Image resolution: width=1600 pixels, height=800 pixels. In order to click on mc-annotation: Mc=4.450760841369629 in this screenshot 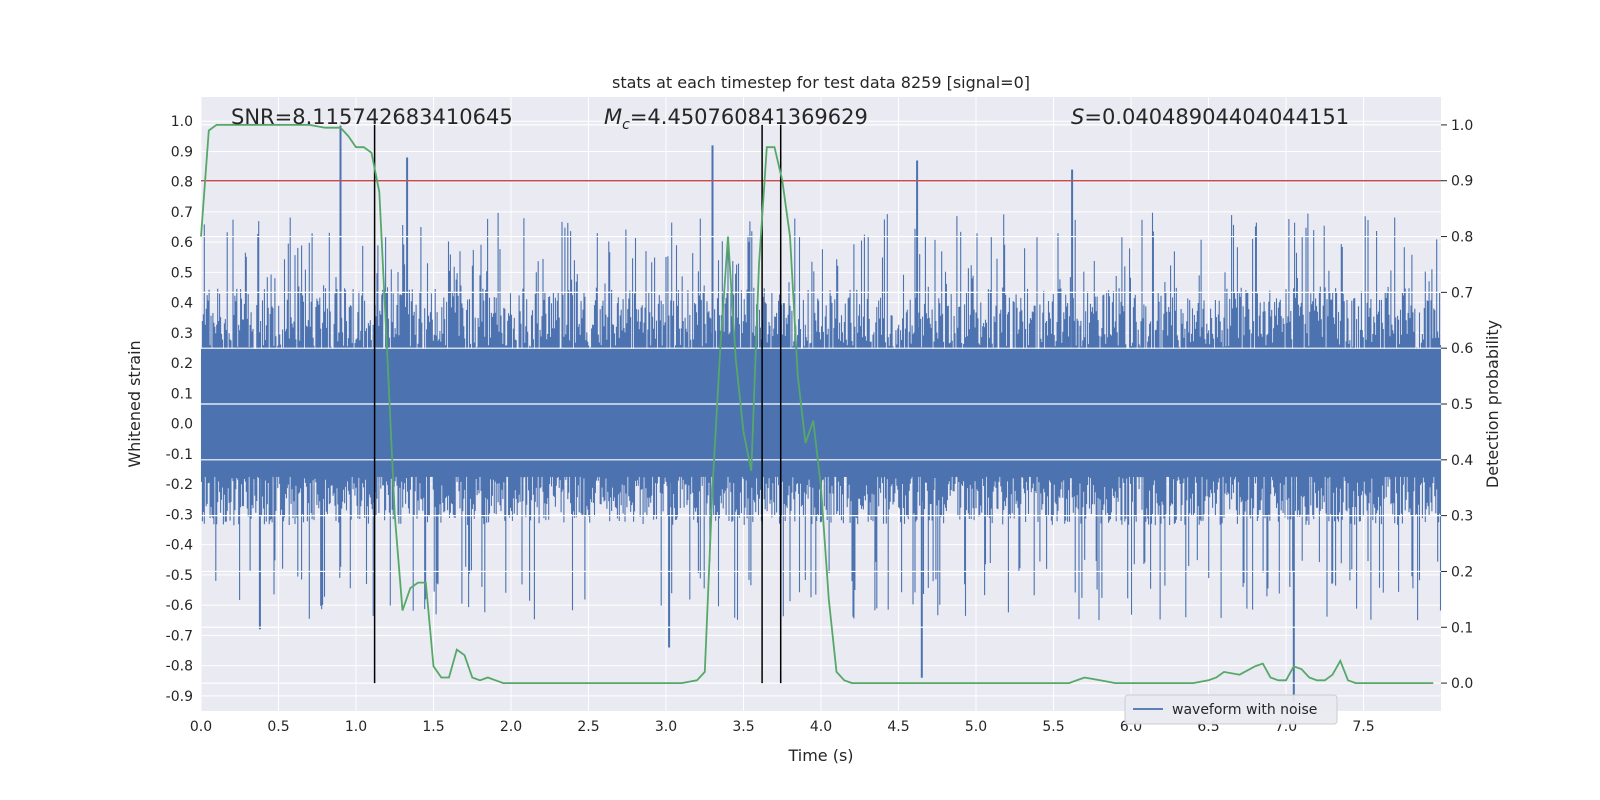, I will do `click(736, 119)`.